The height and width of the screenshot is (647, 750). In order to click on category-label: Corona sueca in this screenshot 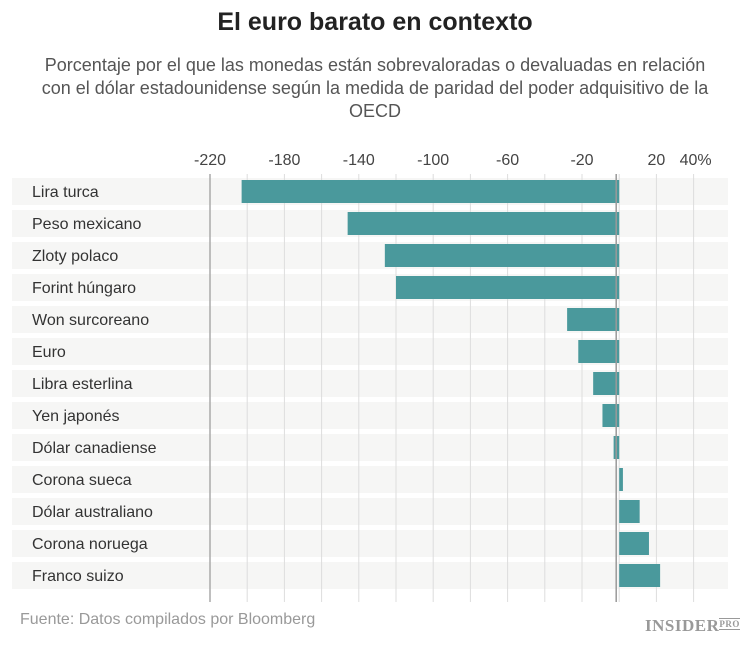, I will do `click(82, 480)`.